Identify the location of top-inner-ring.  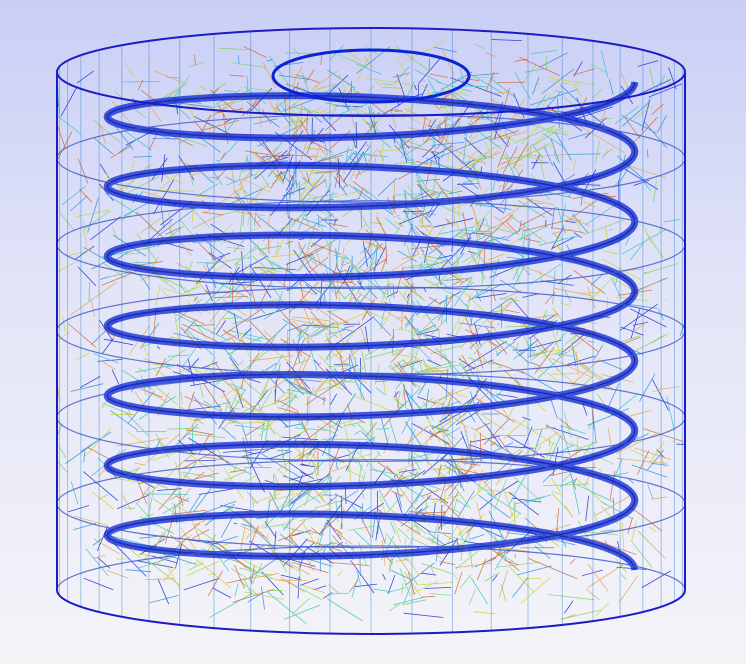
(371, 76).